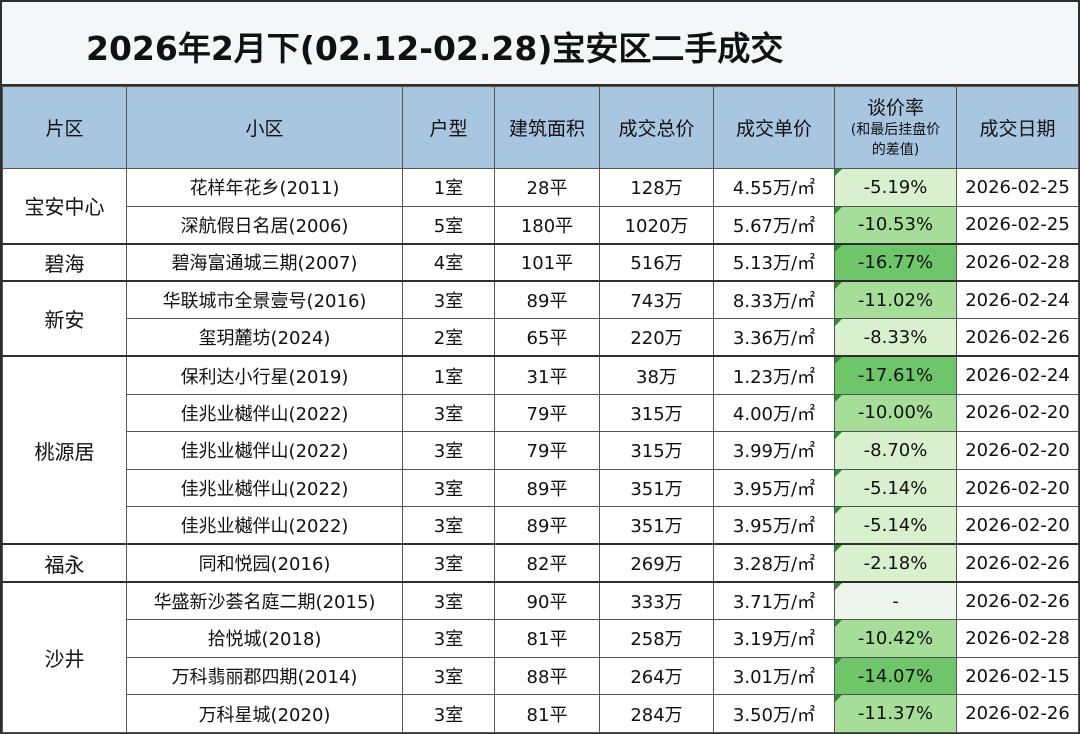 The image size is (1080, 734). What do you see at coordinates (656, 337) in the screenshot?
I see `total-cell: 220万` at bounding box center [656, 337].